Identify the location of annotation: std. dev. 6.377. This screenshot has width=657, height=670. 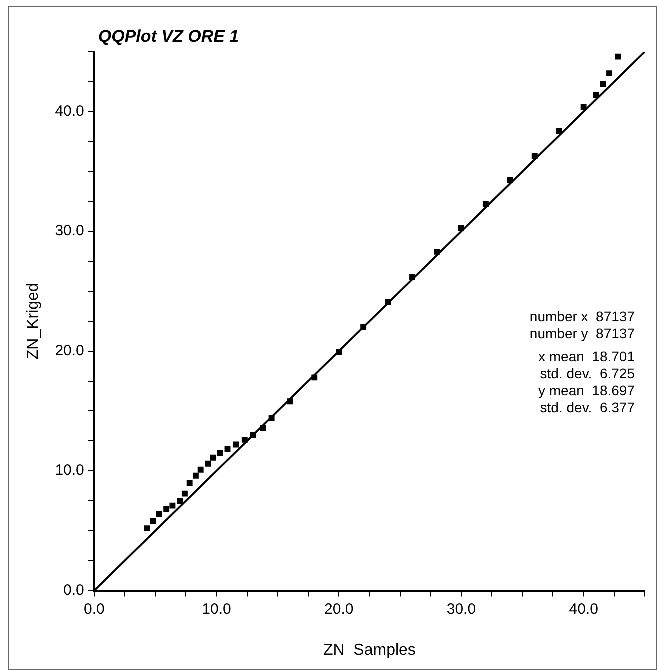
(588, 407).